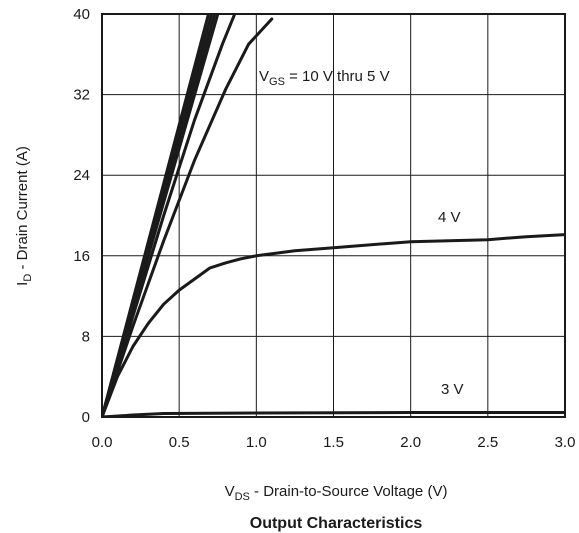  What do you see at coordinates (86, 336) in the screenshot?
I see `y-tick-label: 8` at bounding box center [86, 336].